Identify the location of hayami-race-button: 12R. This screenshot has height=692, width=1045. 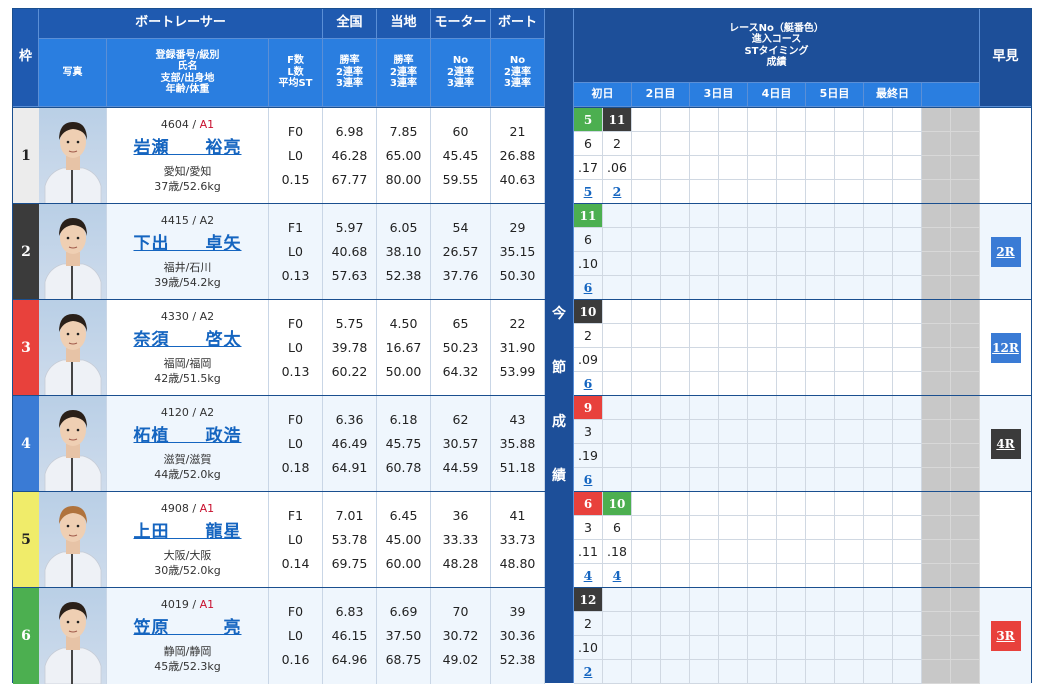
(1005, 348).